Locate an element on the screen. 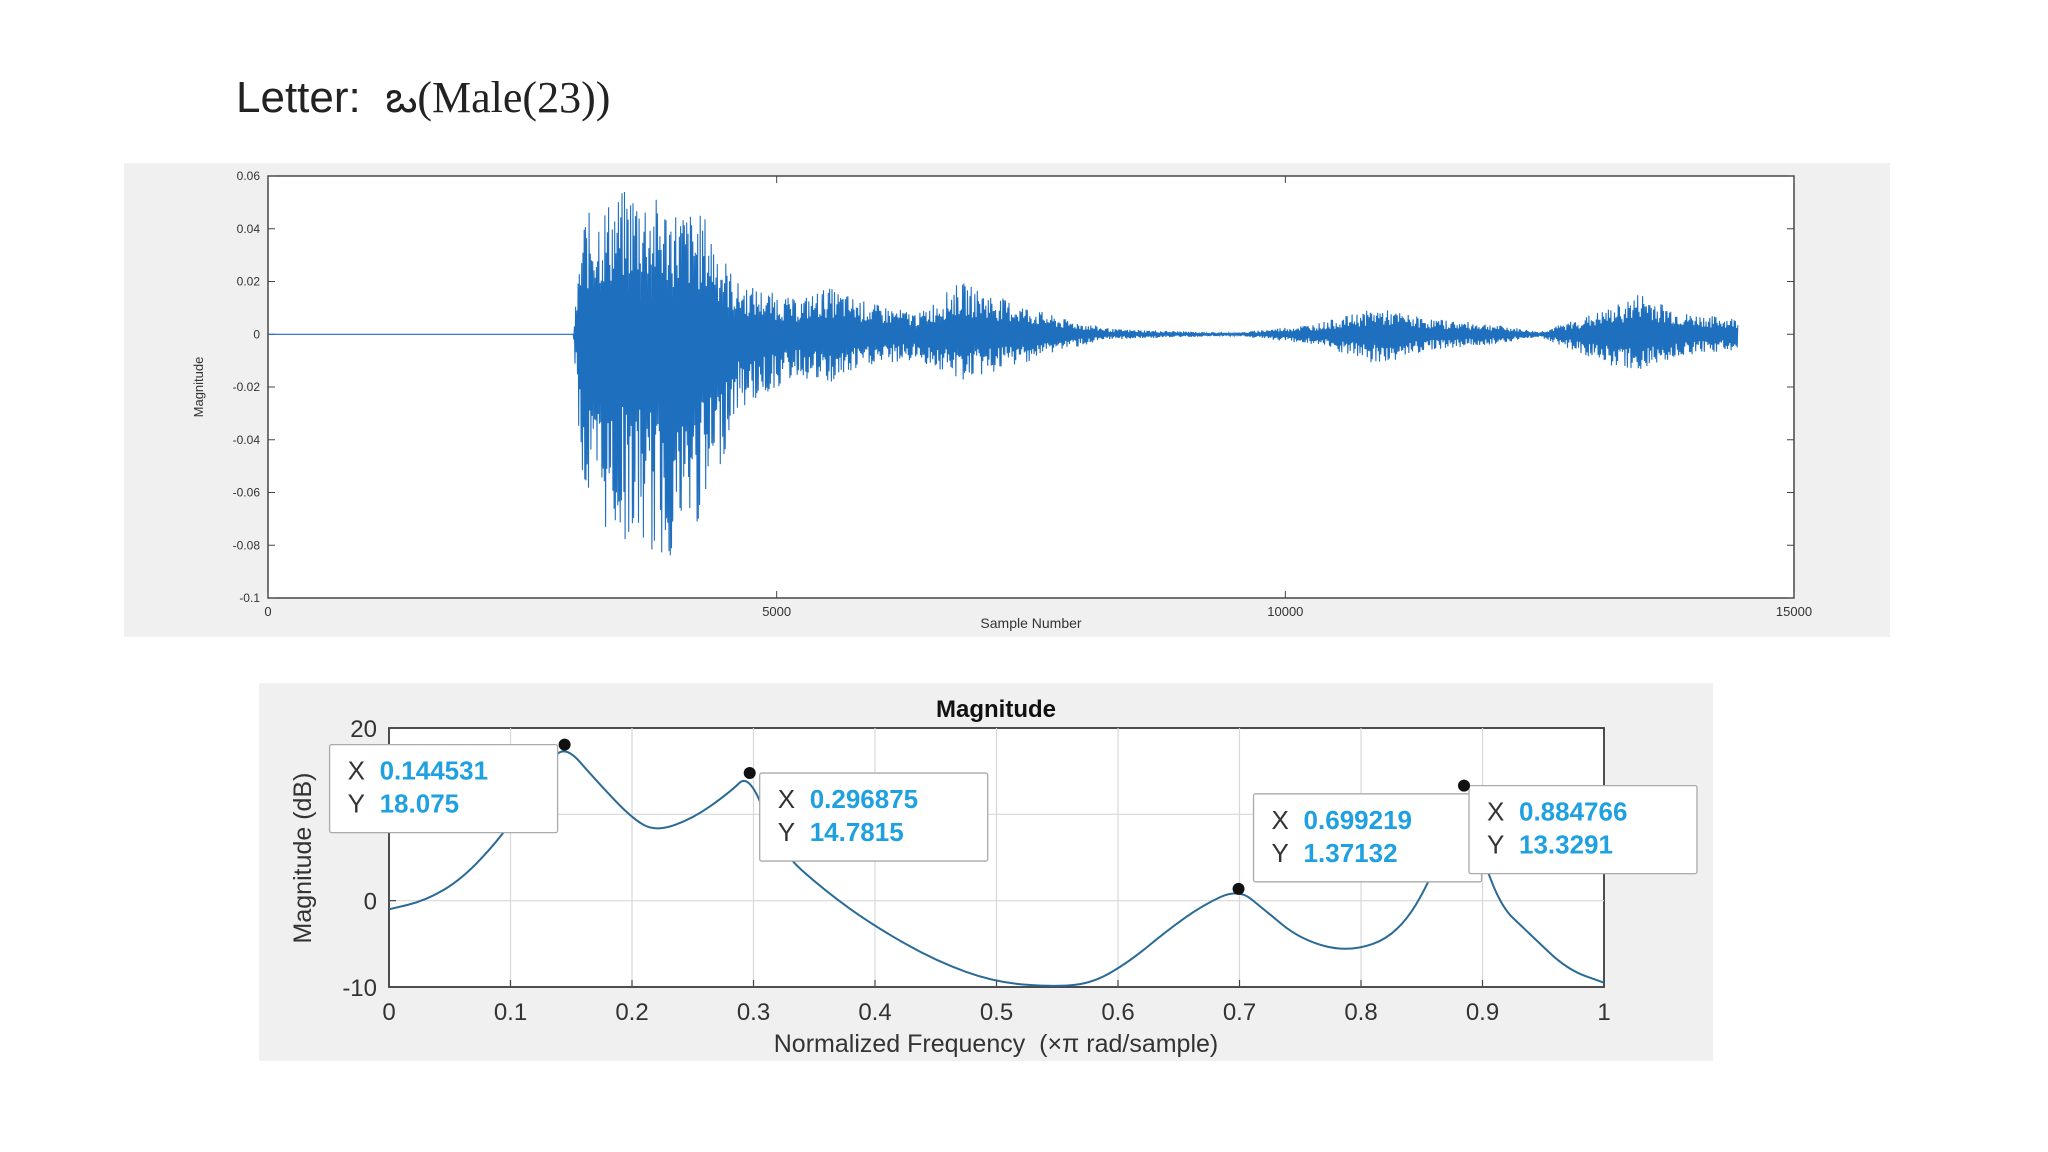 The height and width of the screenshot is (1152, 2048). magnitude-y-tick-label: -10 is located at coordinates (359, 988).